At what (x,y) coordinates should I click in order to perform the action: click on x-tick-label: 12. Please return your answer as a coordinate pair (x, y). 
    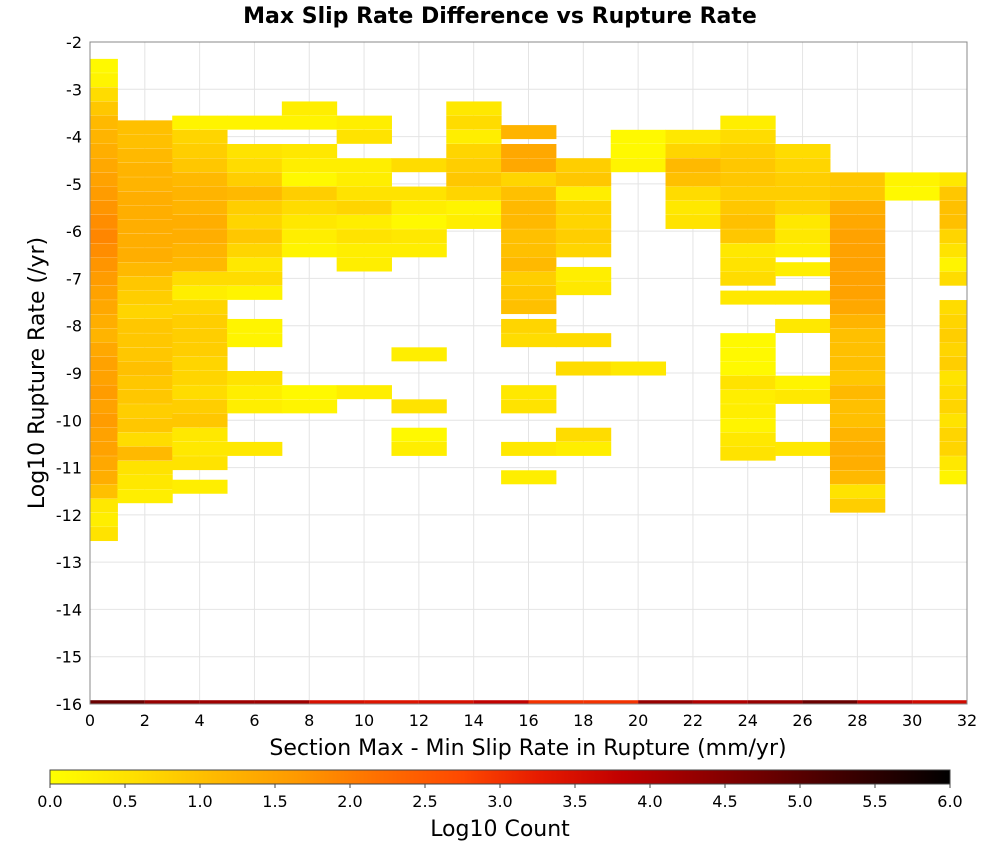
    Looking at the image, I should click on (419, 720).